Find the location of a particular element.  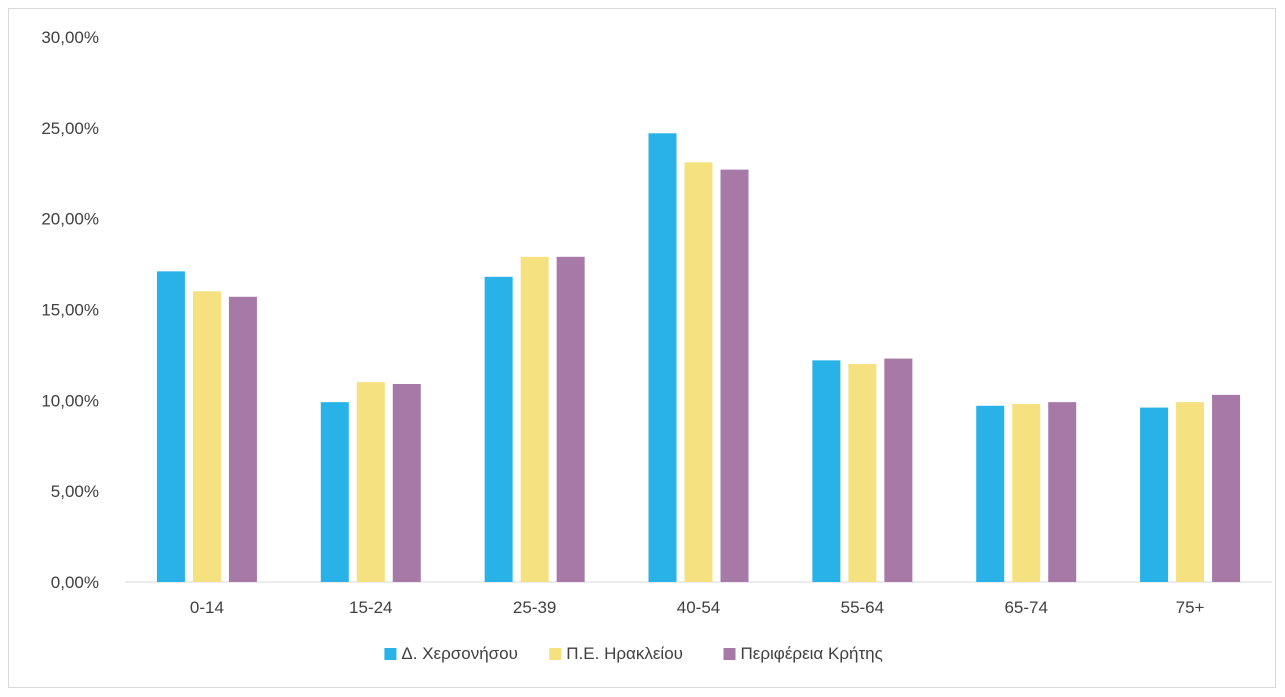

x-tick-label: 0-14 is located at coordinates (207, 607).